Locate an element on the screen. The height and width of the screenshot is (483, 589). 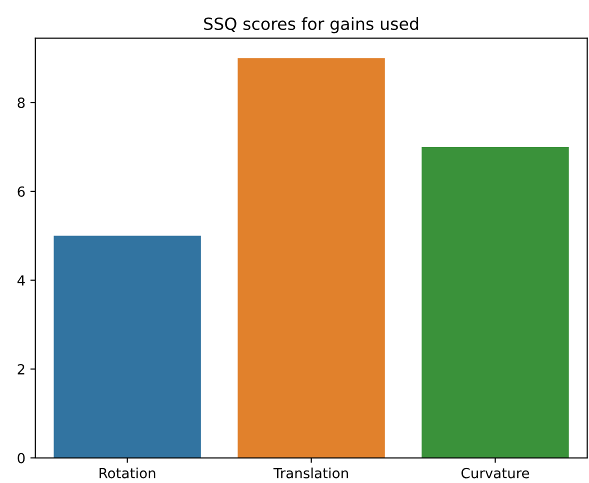
y-tick-label: 6 is located at coordinates (21, 191).